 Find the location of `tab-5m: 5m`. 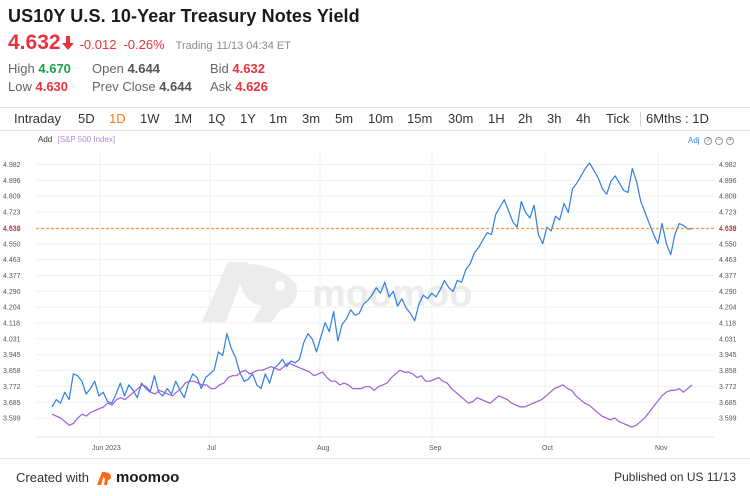

tab-5m: 5m is located at coordinates (344, 118).